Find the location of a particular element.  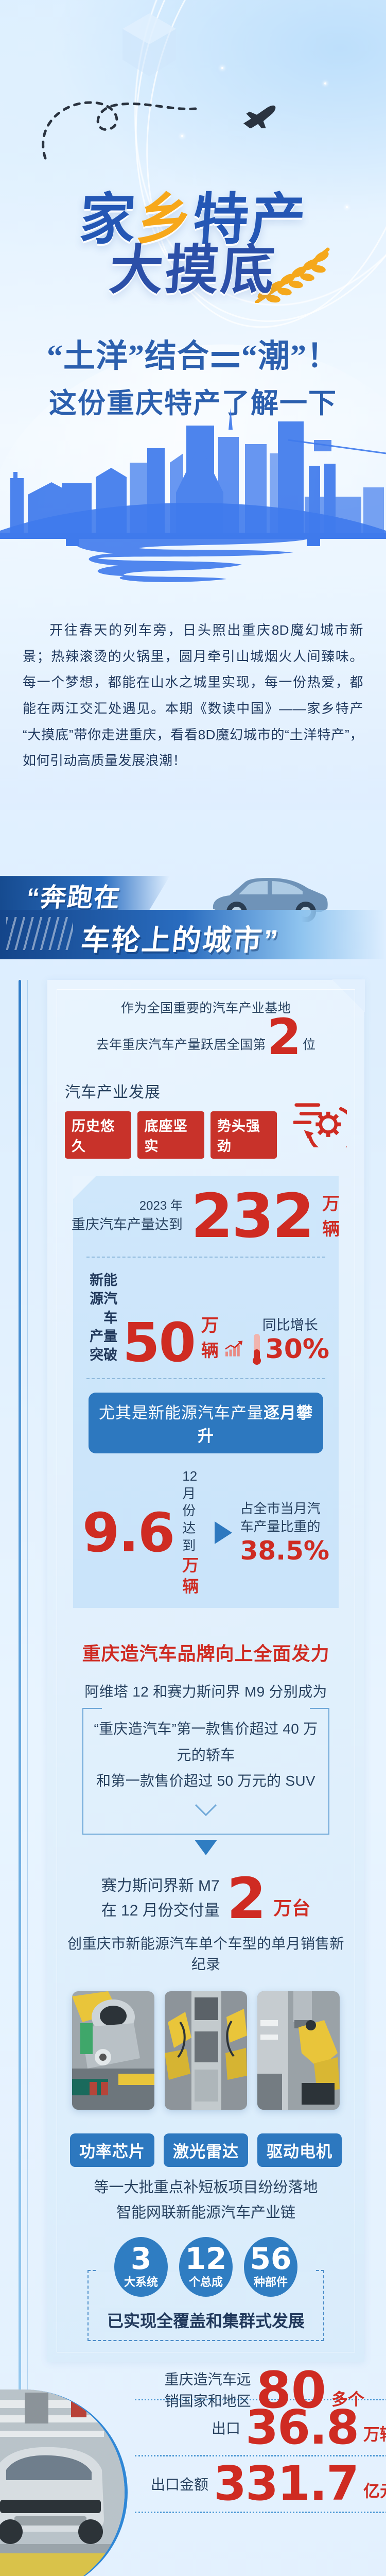

export-section: 出口 36.8 万辆 出口金额 331.7 亿元 is located at coordinates (193, 2482).